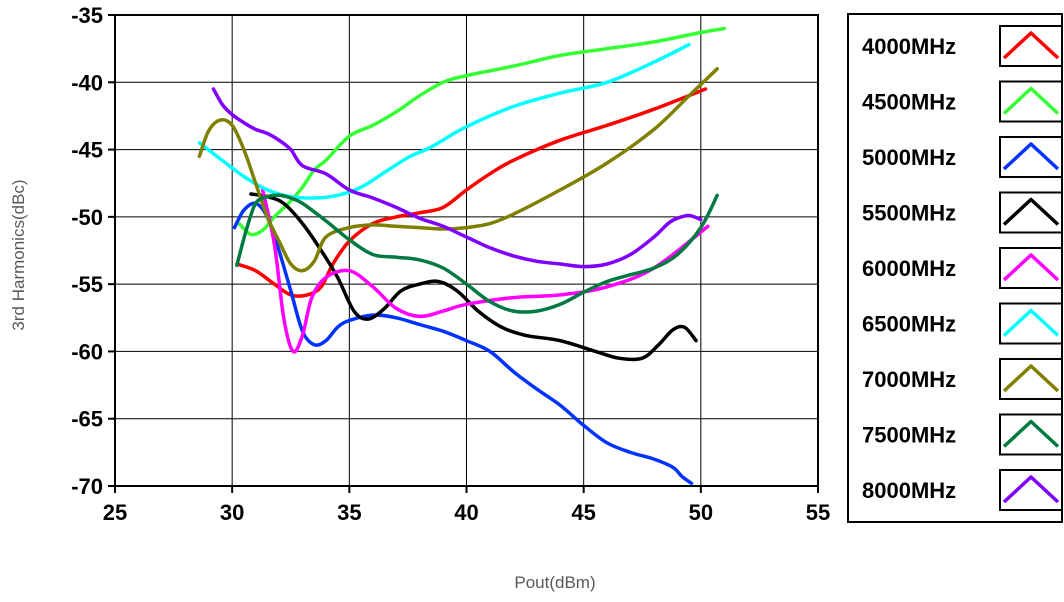  What do you see at coordinates (444, 121) in the screenshot?
I see `series-line-6500MHz` at bounding box center [444, 121].